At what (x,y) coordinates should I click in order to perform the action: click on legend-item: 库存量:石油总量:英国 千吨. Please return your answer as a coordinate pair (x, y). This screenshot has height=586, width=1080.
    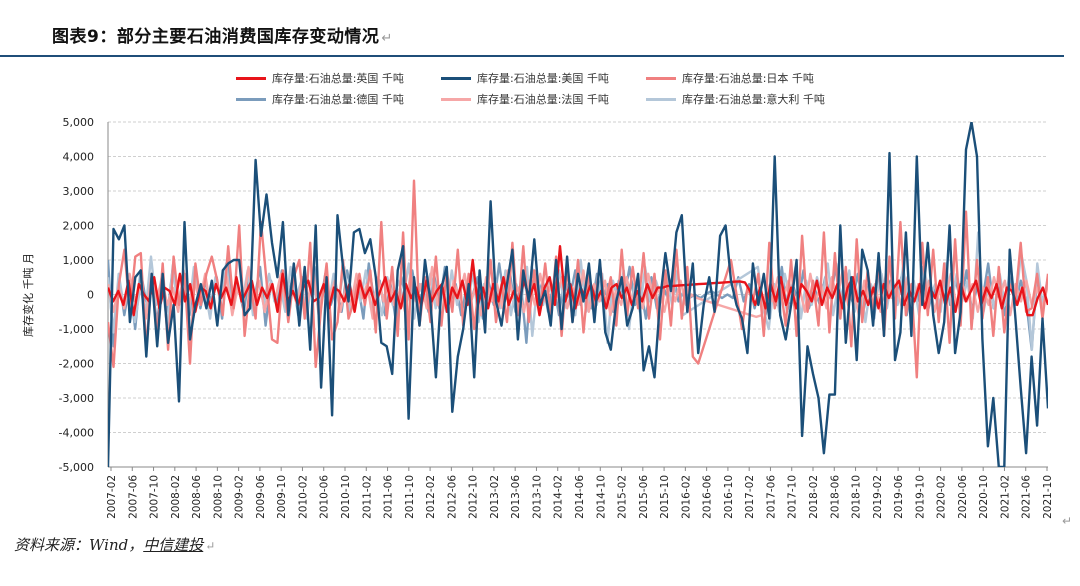
    Looking at the image, I should click on (320, 78).